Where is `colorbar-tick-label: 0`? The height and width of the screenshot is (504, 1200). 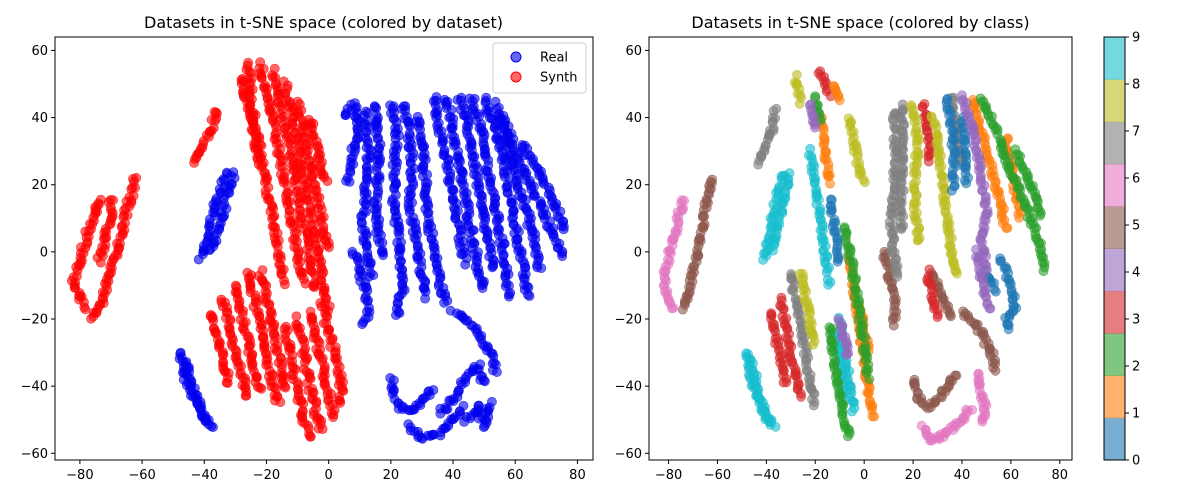 colorbar-tick-label: 0 is located at coordinates (1136, 461).